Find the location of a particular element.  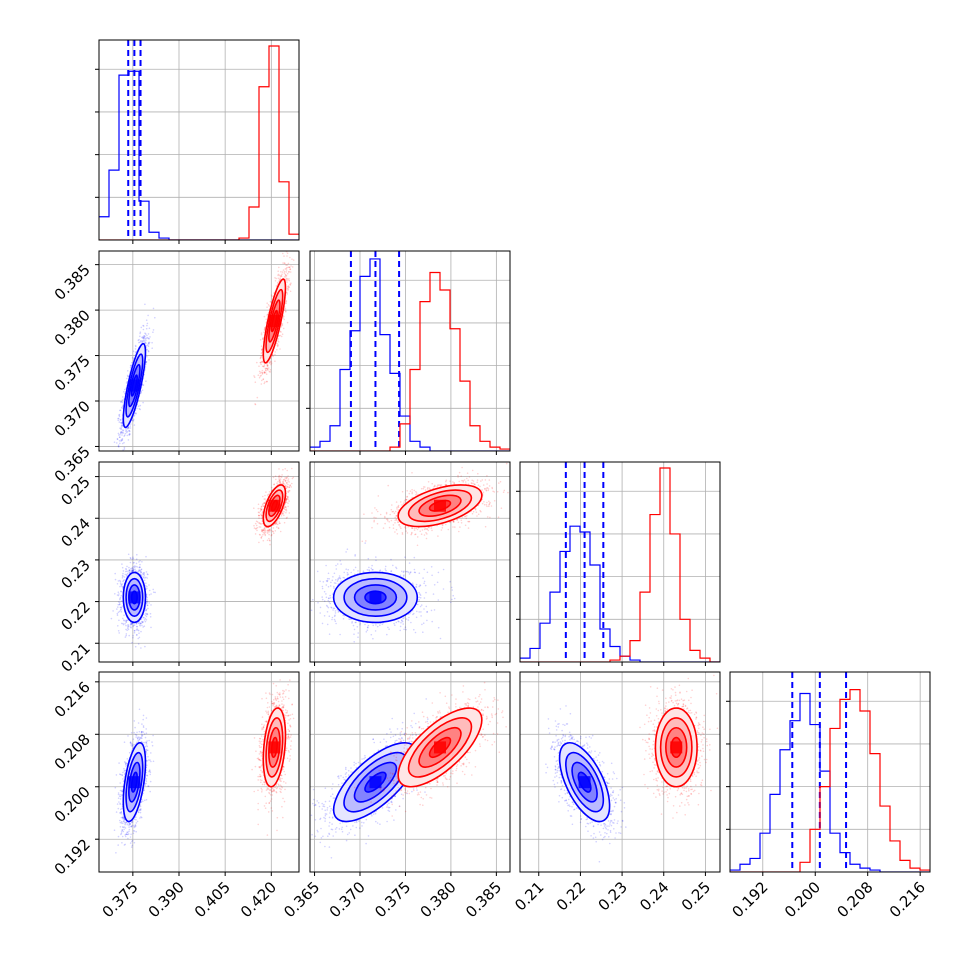

x-tick-label: 0.405 is located at coordinates (212, 899).